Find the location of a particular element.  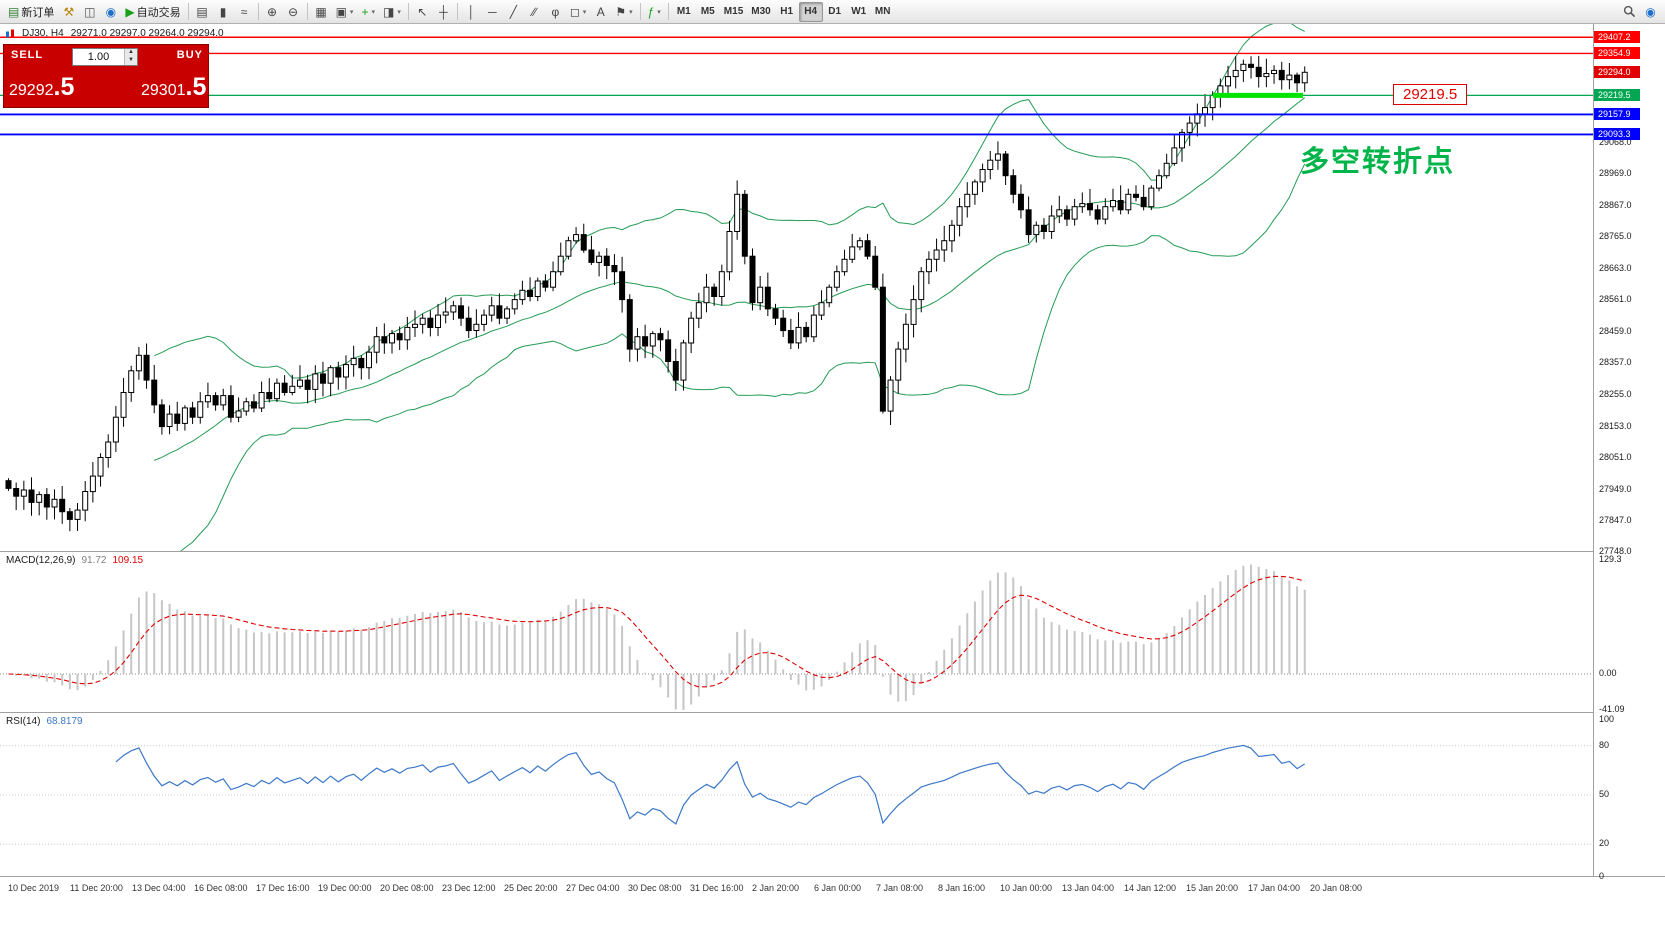

macd-scale-label: 0.00 is located at coordinates (1608, 673).